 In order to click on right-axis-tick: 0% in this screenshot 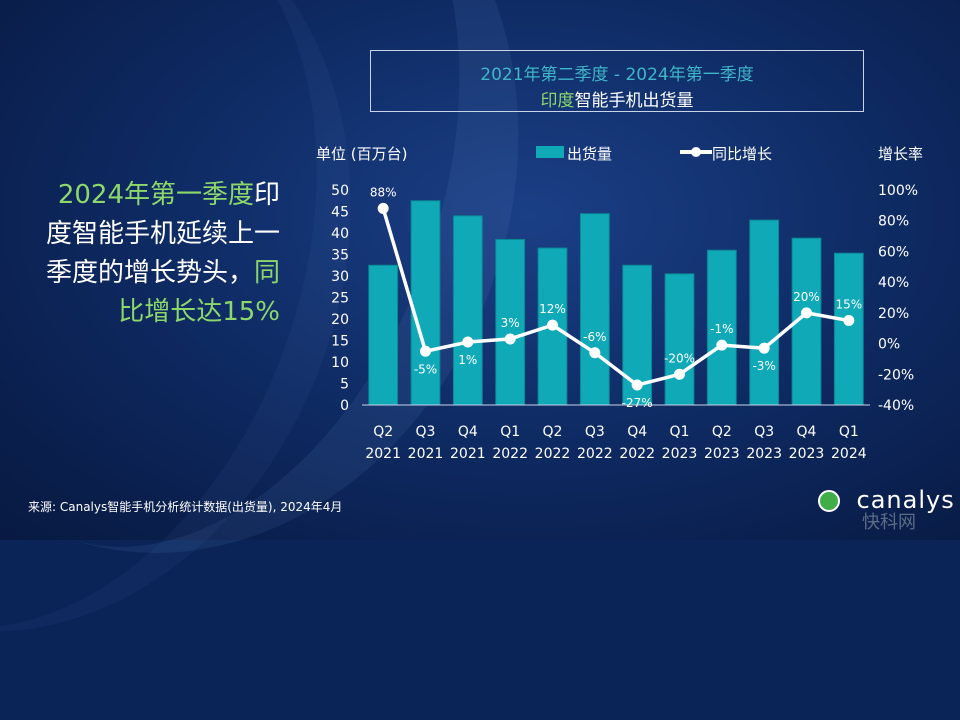, I will do `click(889, 345)`.